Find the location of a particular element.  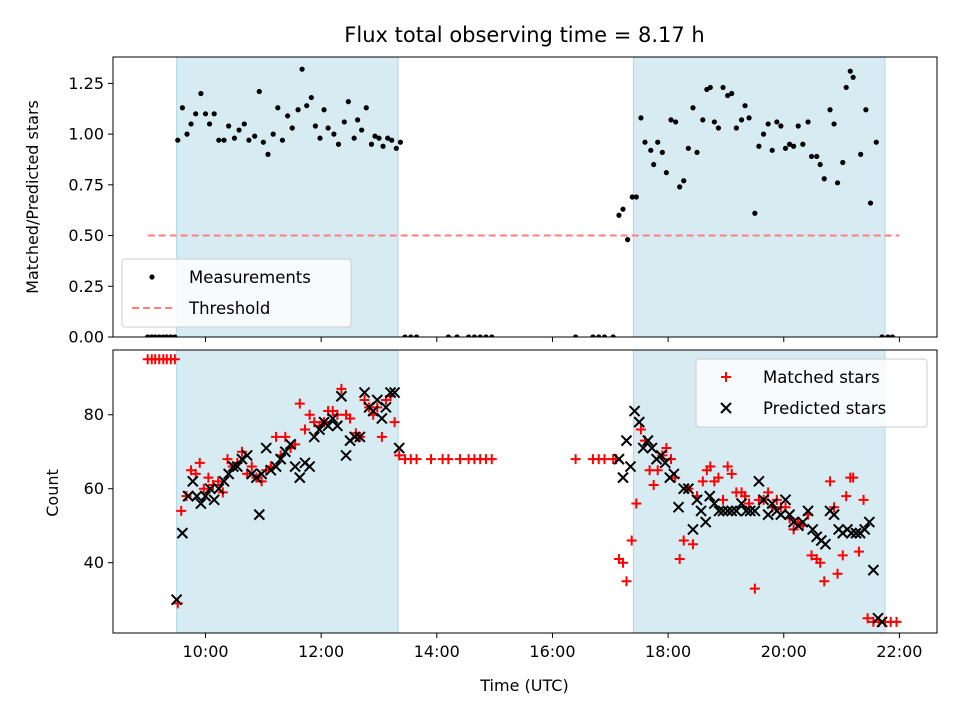

x-tick-label: 18:00 is located at coordinates (668, 651).